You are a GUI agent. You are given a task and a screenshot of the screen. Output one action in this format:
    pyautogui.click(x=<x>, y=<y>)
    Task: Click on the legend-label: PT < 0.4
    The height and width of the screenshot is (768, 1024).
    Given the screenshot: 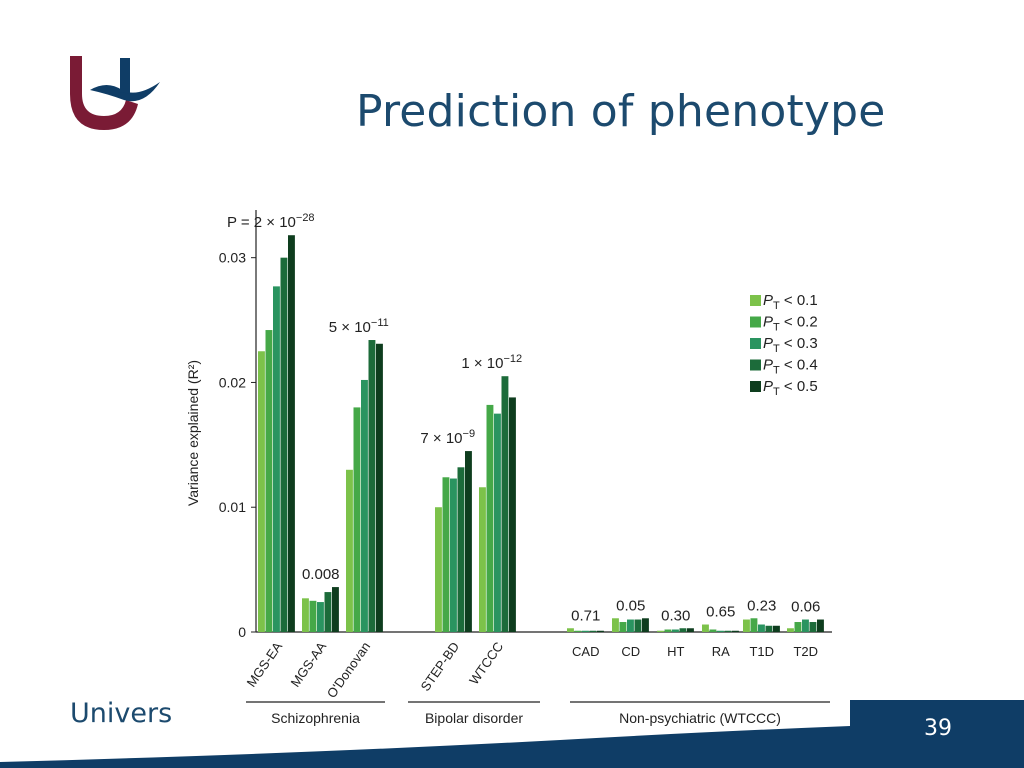 What is the action you would take?
    pyautogui.click(x=790, y=367)
    